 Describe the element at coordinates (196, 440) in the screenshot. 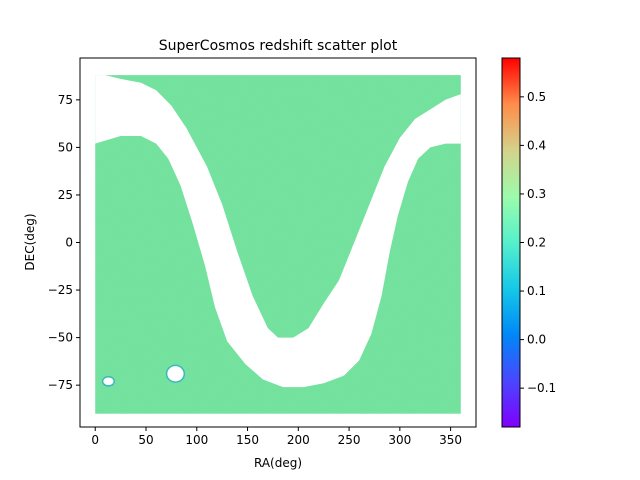

I see `x-tick-label: 100` at that location.